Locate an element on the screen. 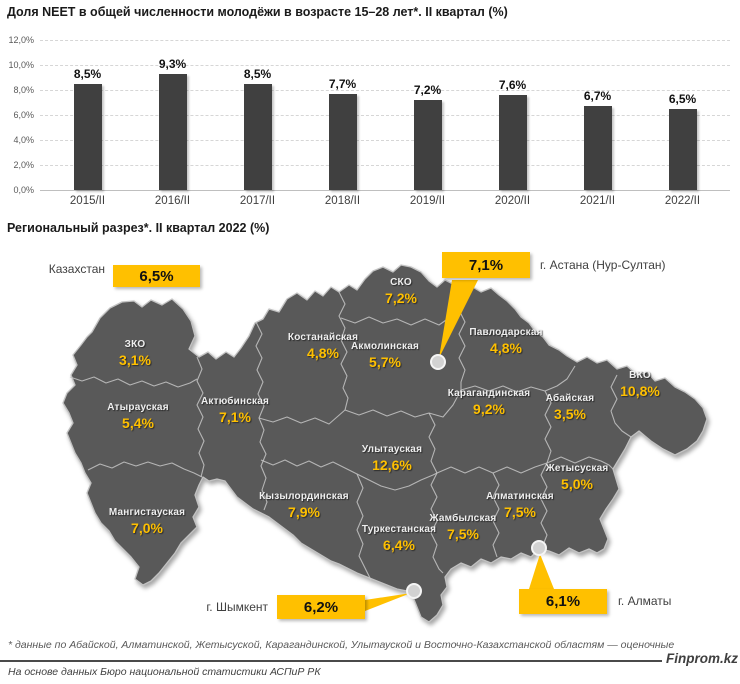  region-name: Кызылординская is located at coordinates (304, 496).